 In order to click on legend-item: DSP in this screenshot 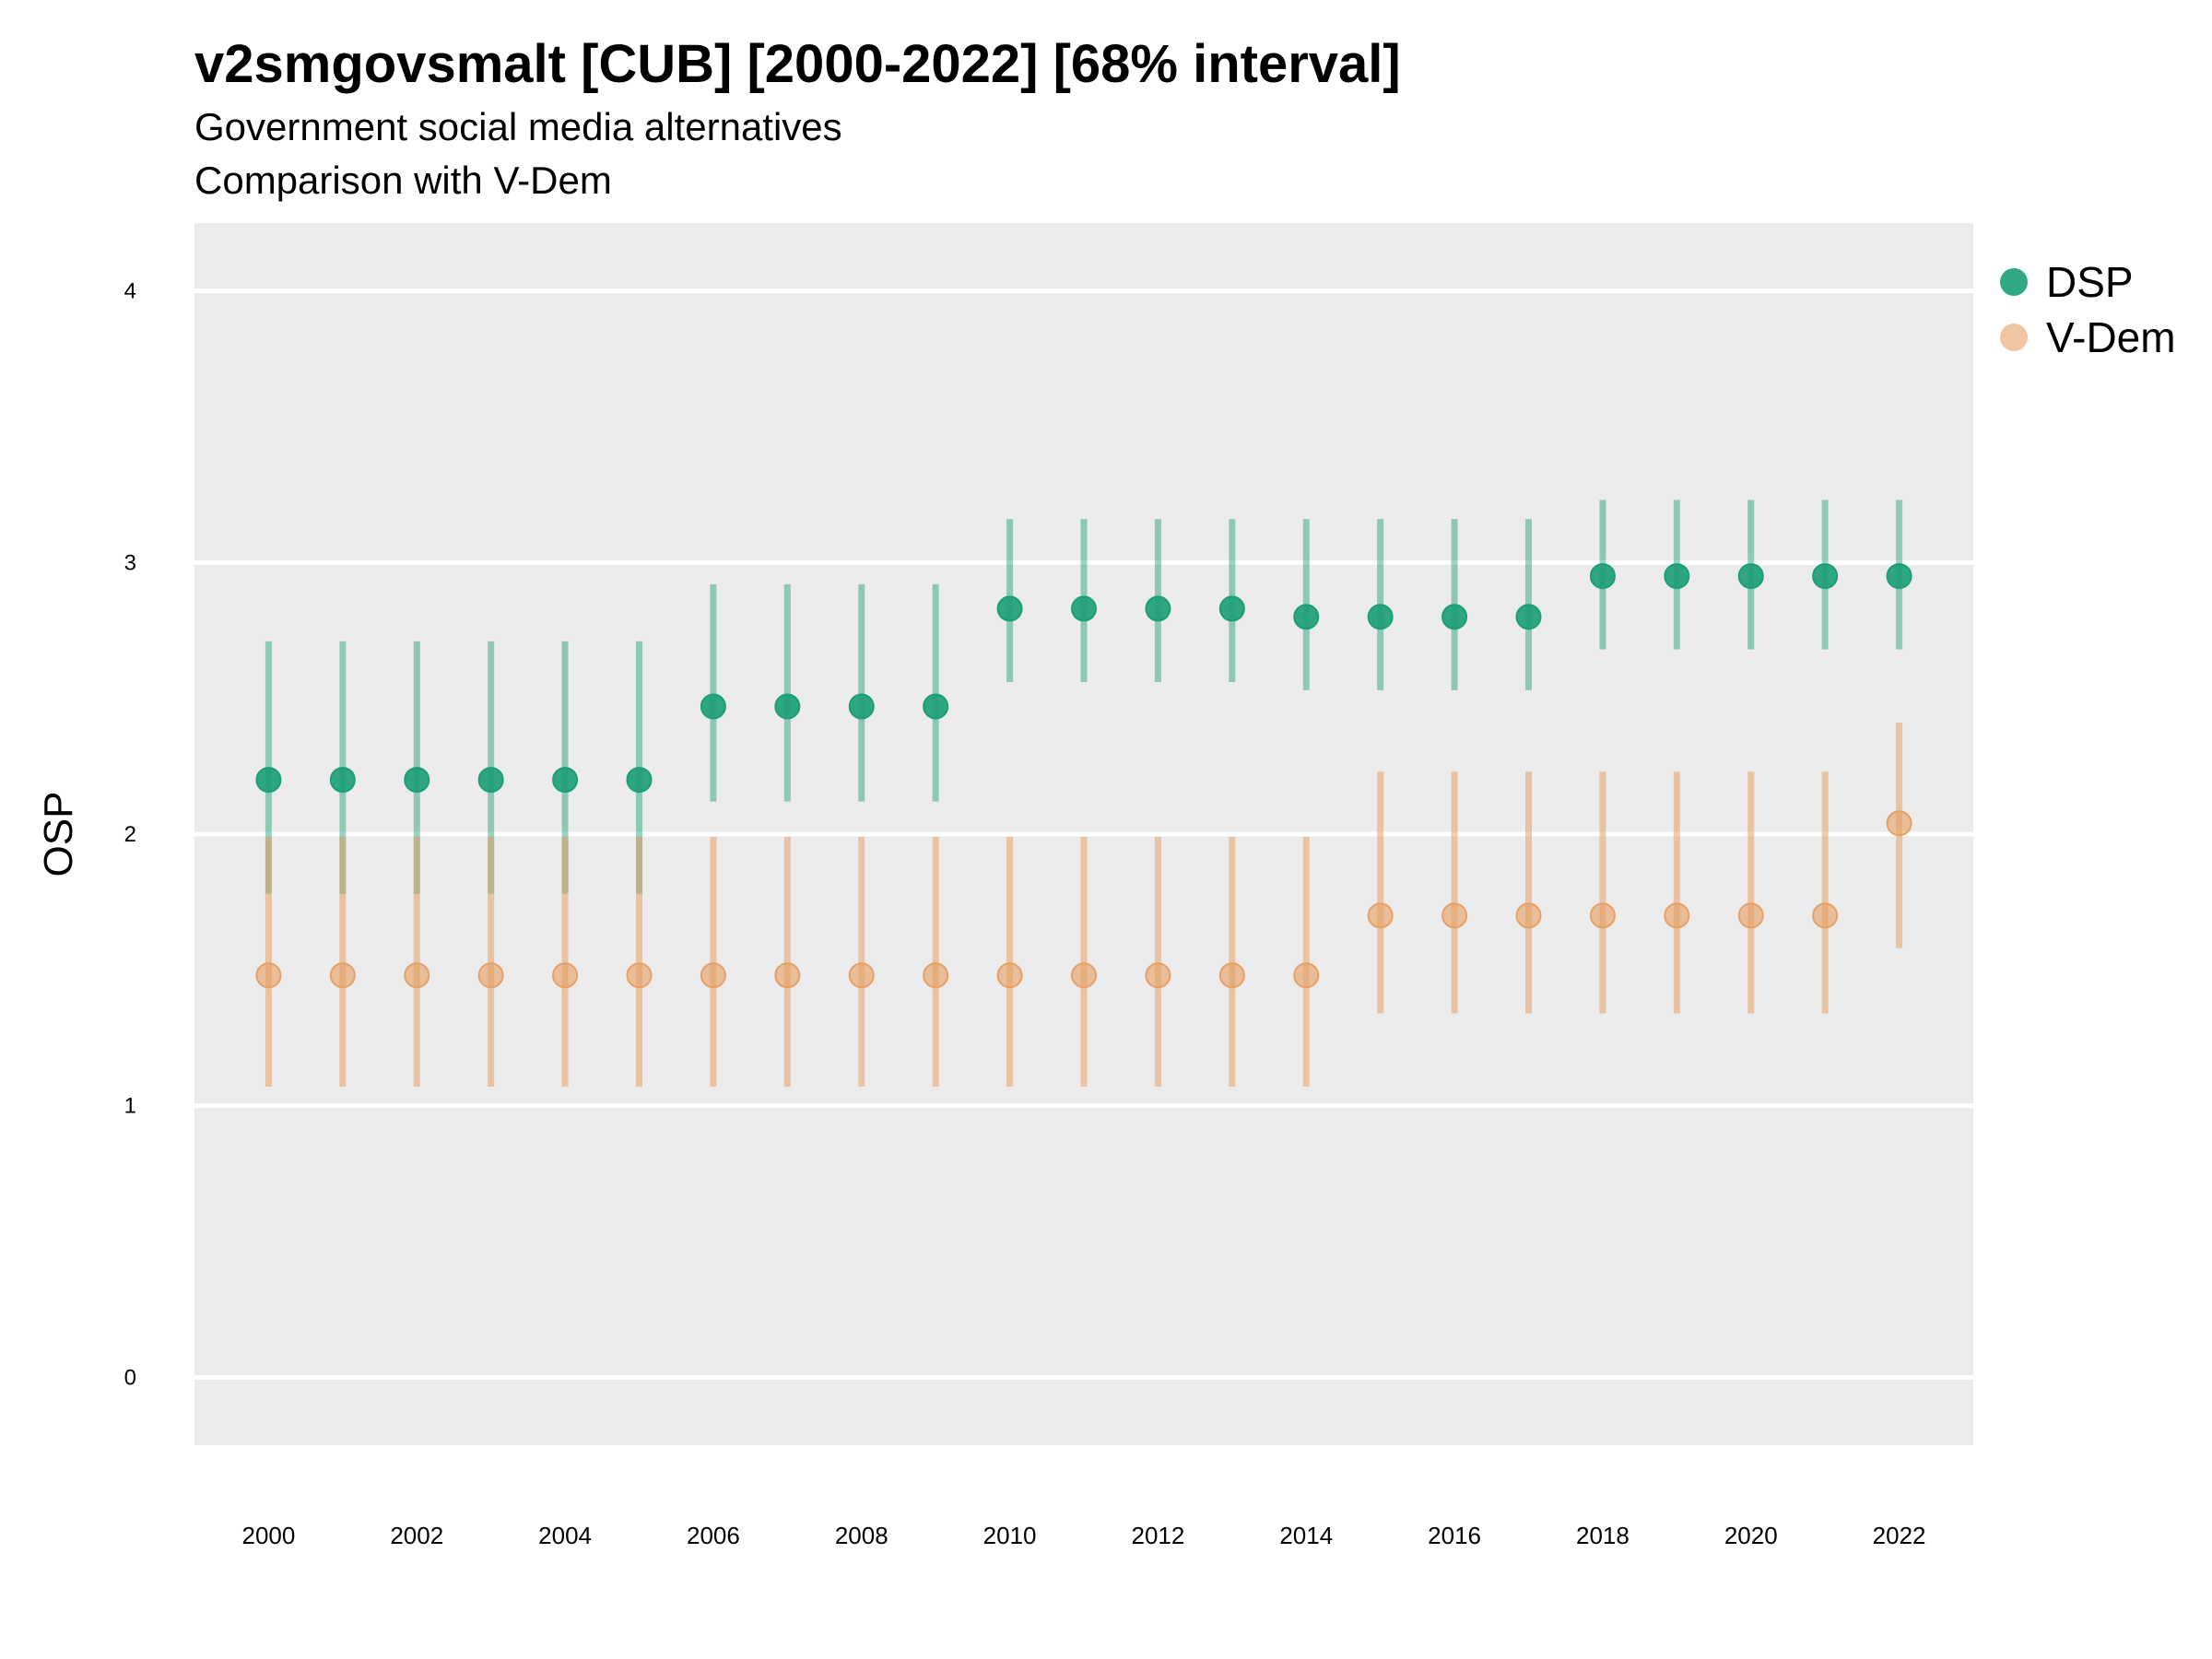, I will do `click(2088, 282)`.